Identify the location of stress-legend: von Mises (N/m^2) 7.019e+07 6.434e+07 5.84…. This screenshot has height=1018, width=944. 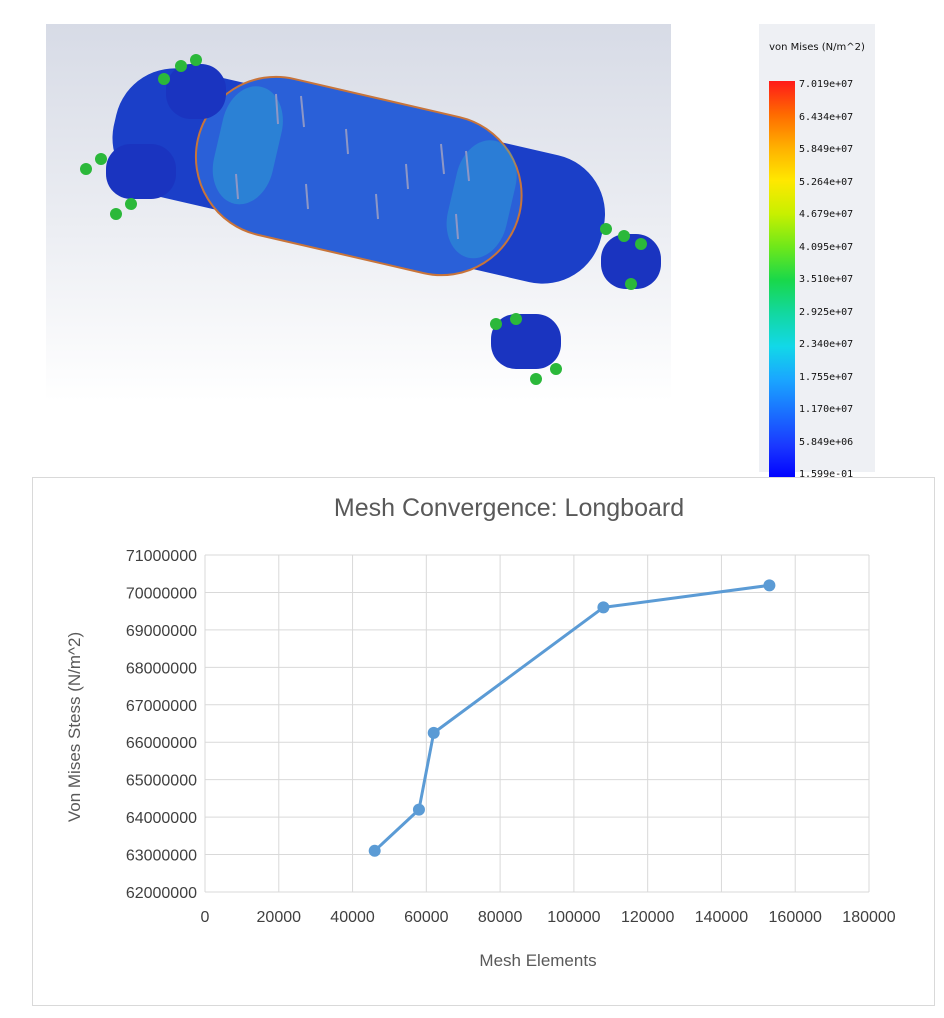
(817, 252).